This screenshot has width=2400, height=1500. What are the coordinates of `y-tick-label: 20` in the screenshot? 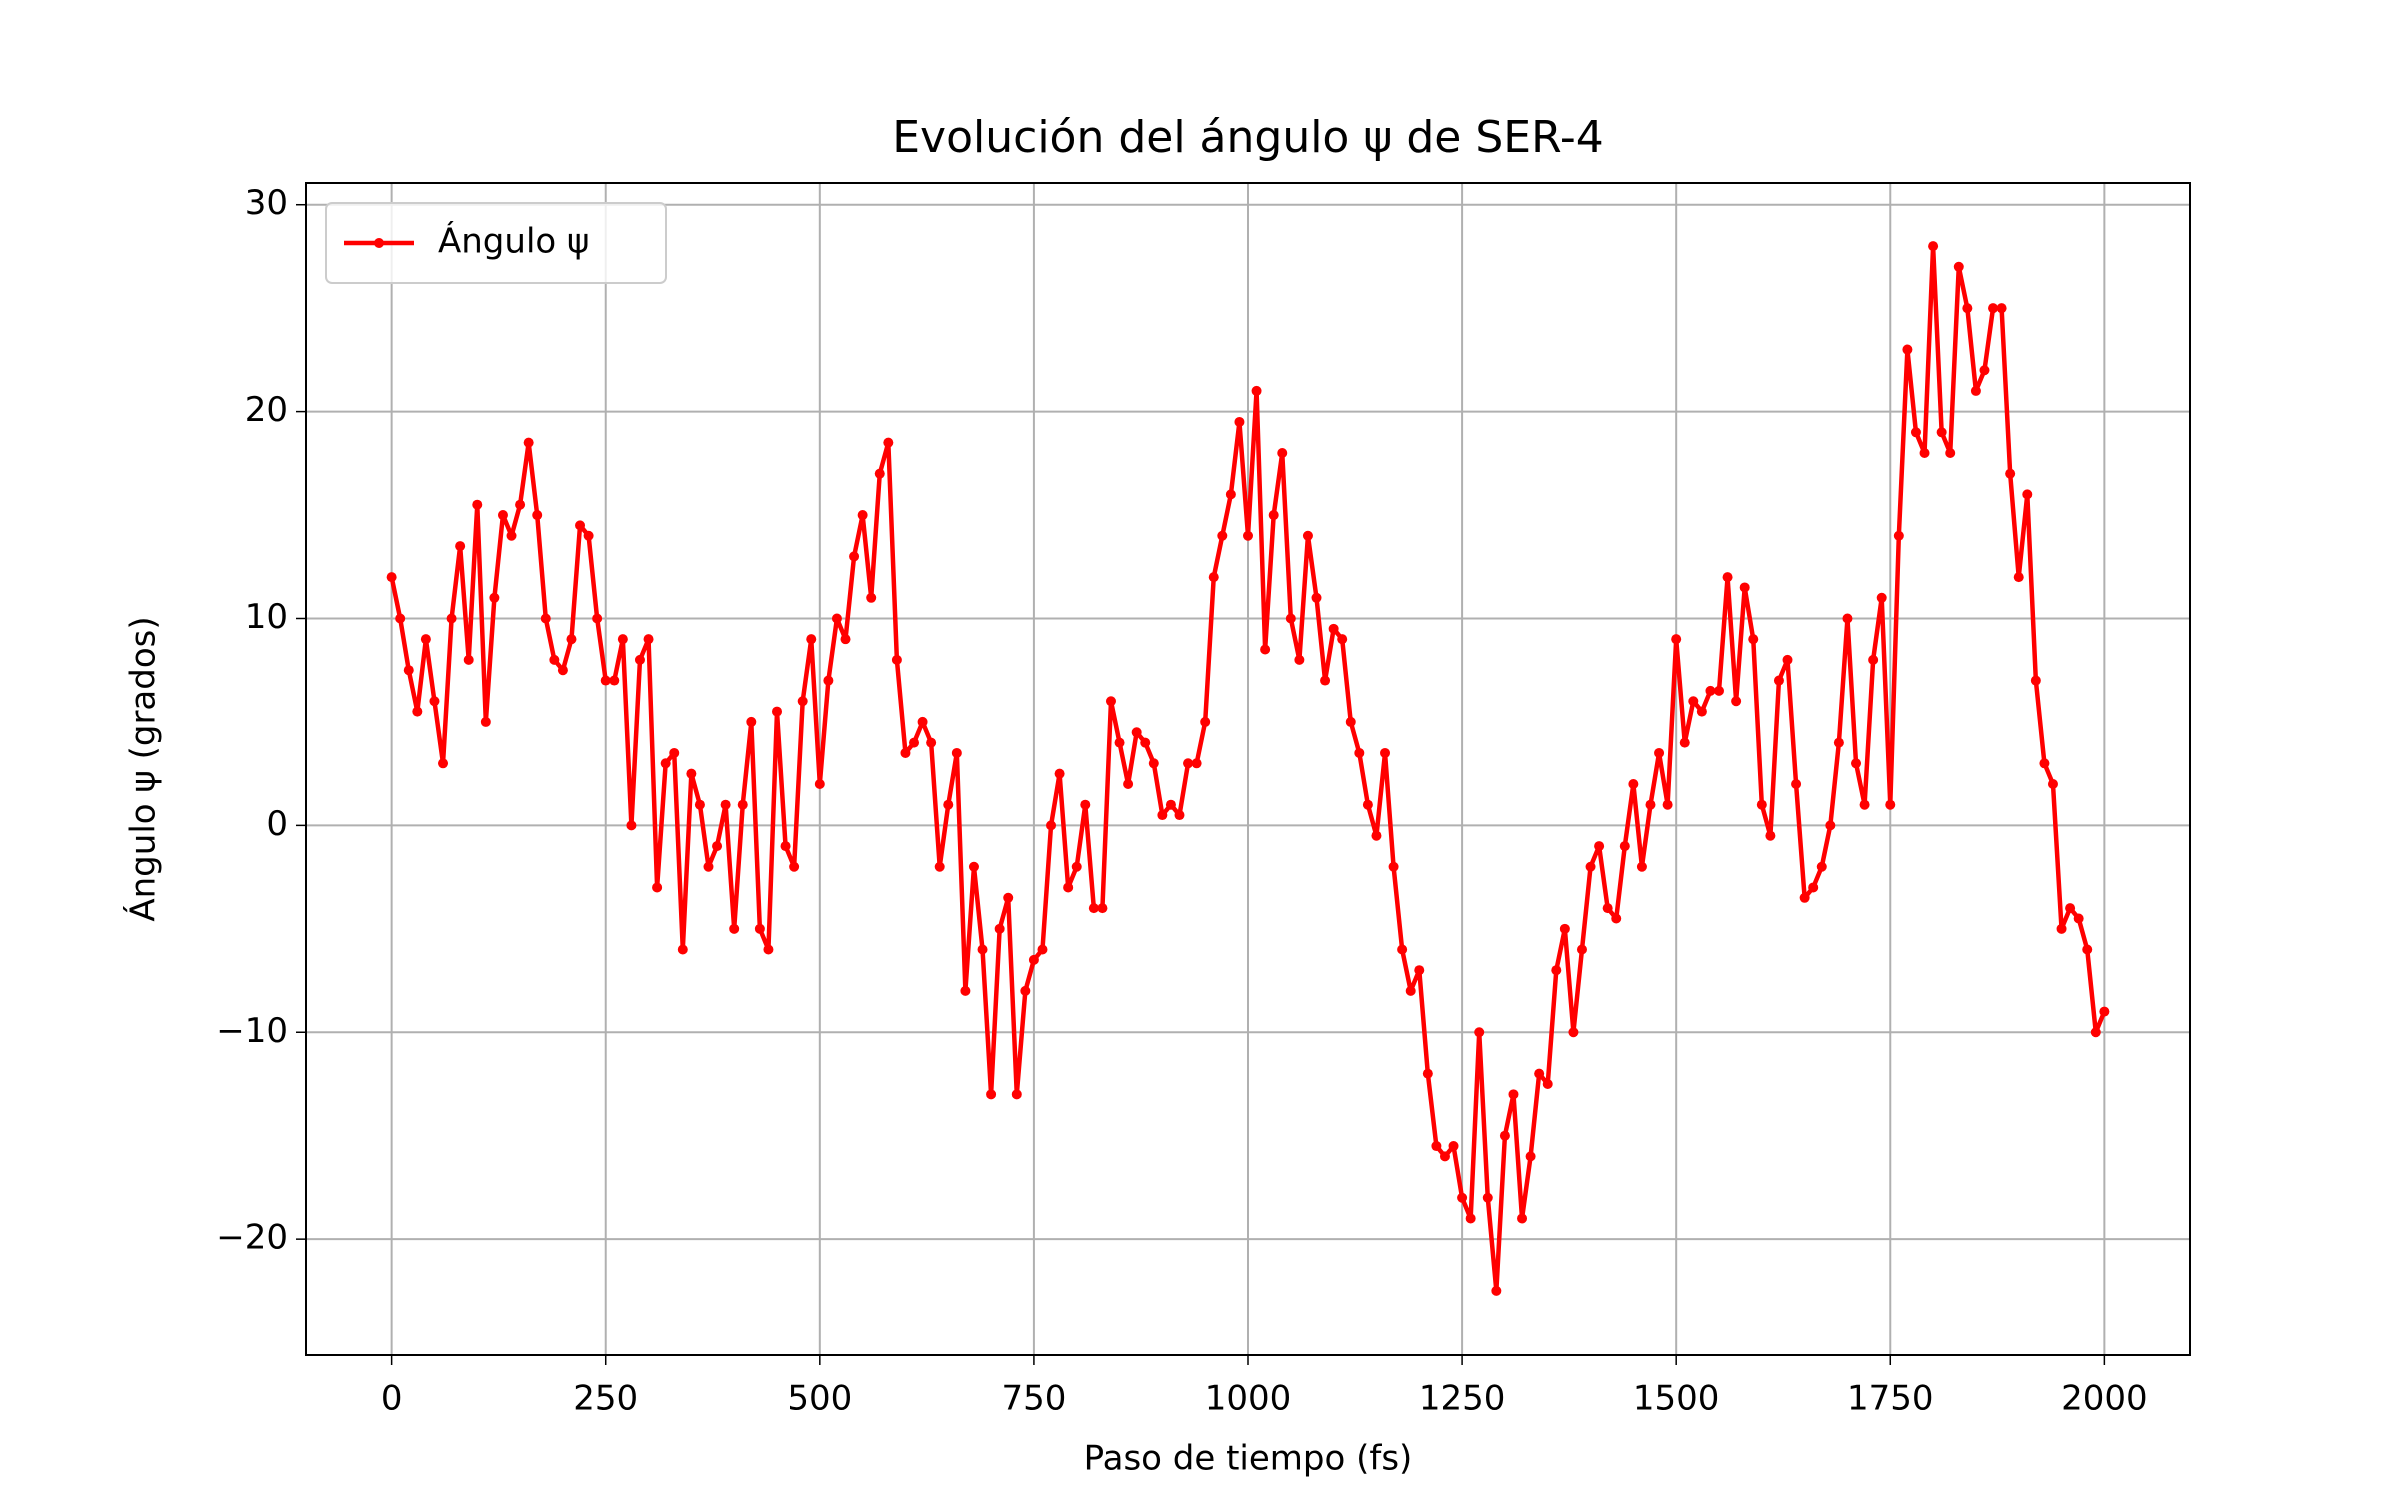 It's located at (266, 410).